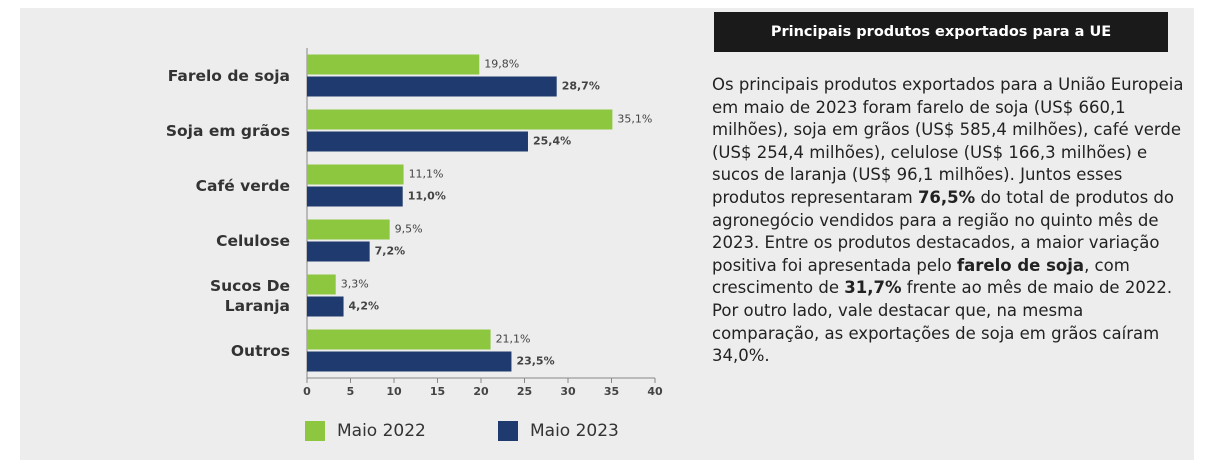 This screenshot has height=468, width=1214. I want to click on category-label: Farelo de soja, so click(228, 75).